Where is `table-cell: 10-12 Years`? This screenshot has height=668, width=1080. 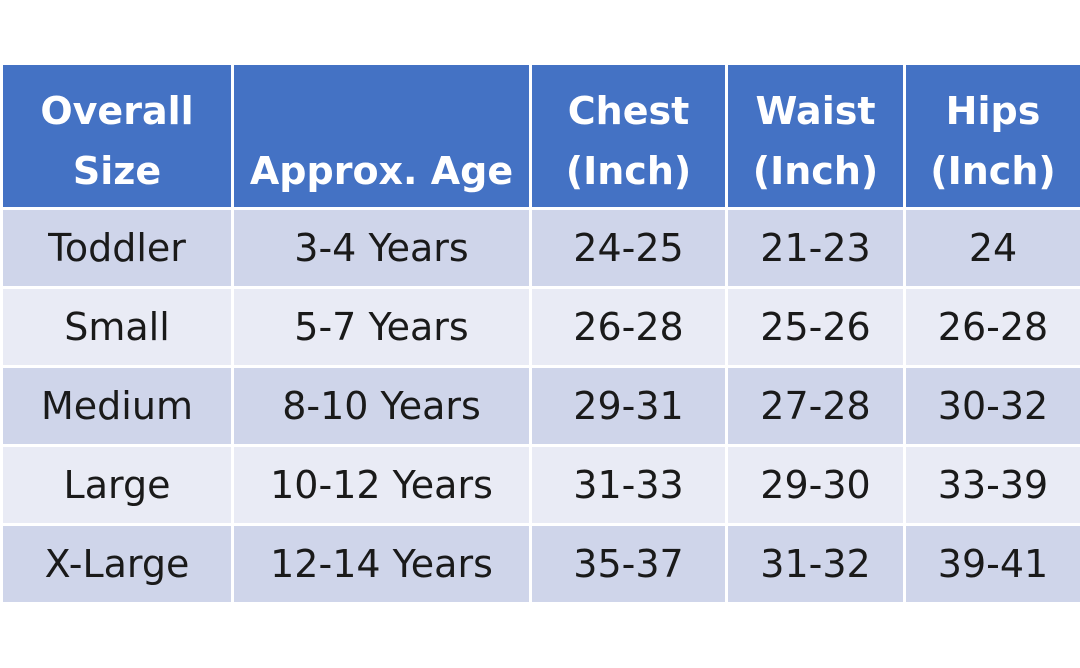 table-cell: 10-12 Years is located at coordinates (381, 485).